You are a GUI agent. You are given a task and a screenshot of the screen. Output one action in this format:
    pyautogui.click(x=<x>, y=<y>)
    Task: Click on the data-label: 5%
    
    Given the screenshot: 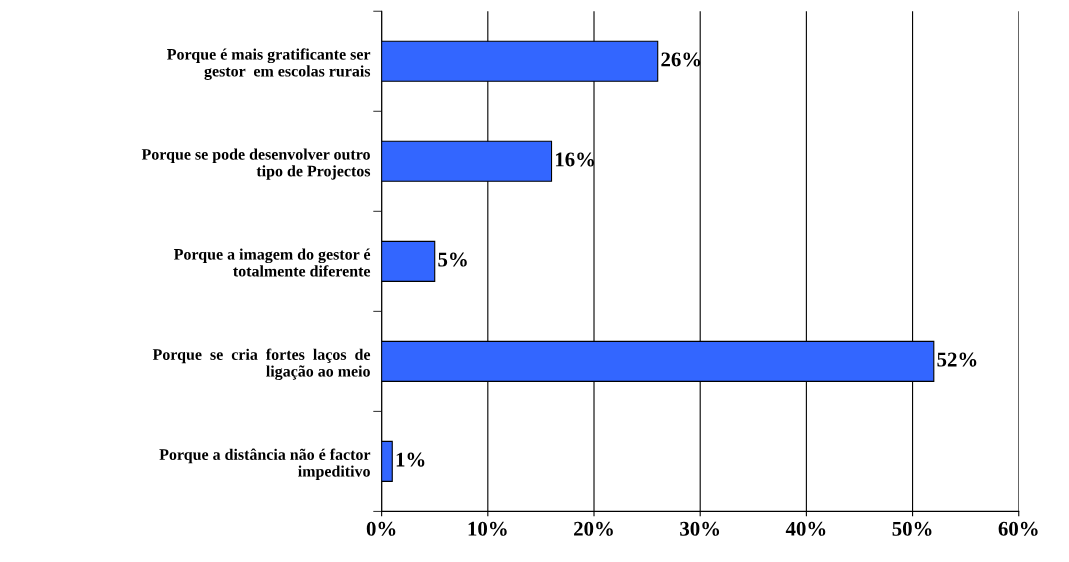 What is the action you would take?
    pyautogui.click(x=452, y=259)
    